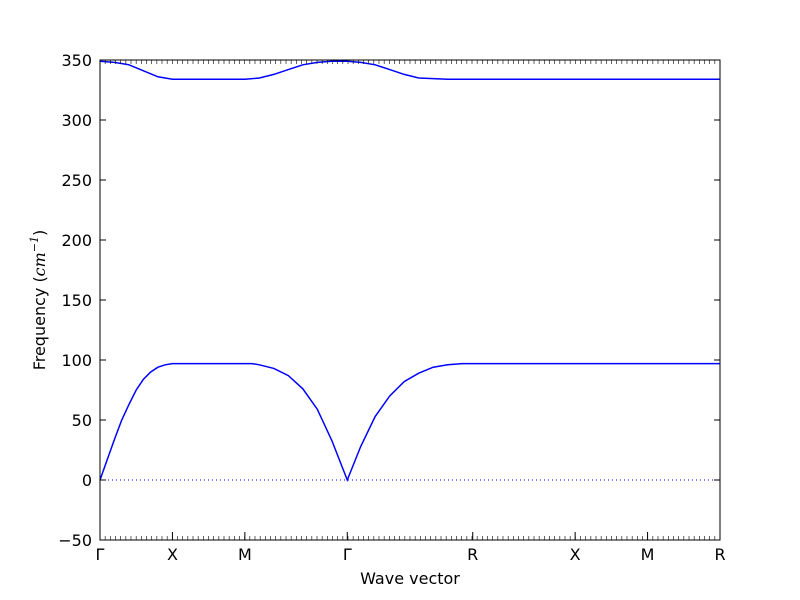  I want to click on y-tick-label: 150, so click(76, 300).